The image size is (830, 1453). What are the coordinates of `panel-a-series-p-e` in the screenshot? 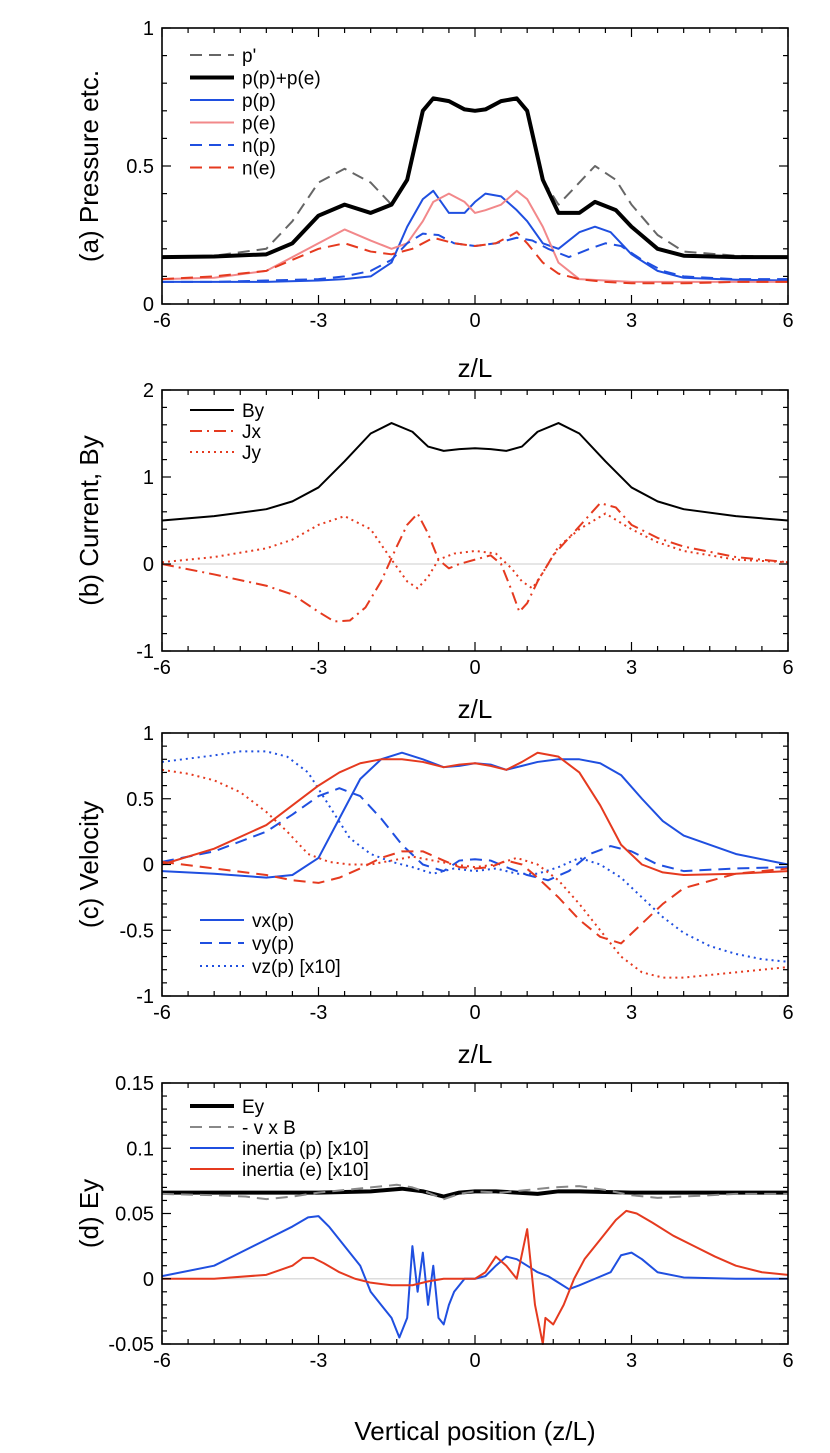 It's located at (474, 236).